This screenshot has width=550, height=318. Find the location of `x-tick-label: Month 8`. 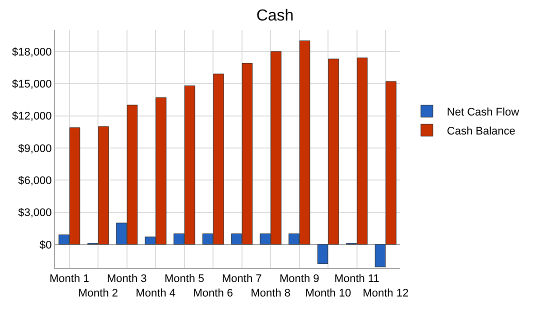

x-tick-label: Month 8 is located at coordinates (270, 294).